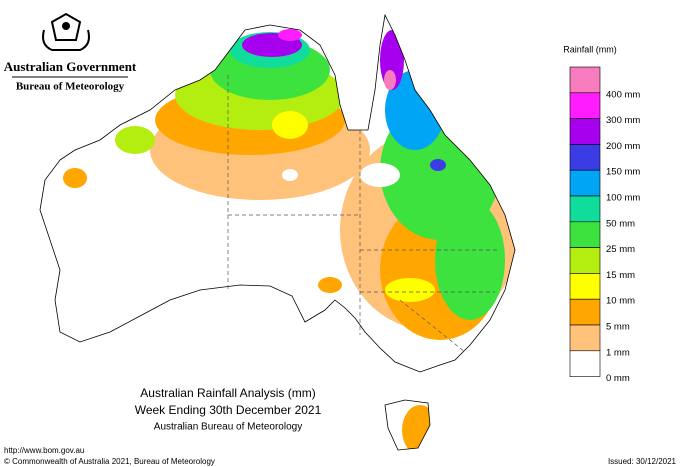 The width and height of the screenshot is (680, 467). I want to click on legend-label: 150 mm, so click(623, 172).